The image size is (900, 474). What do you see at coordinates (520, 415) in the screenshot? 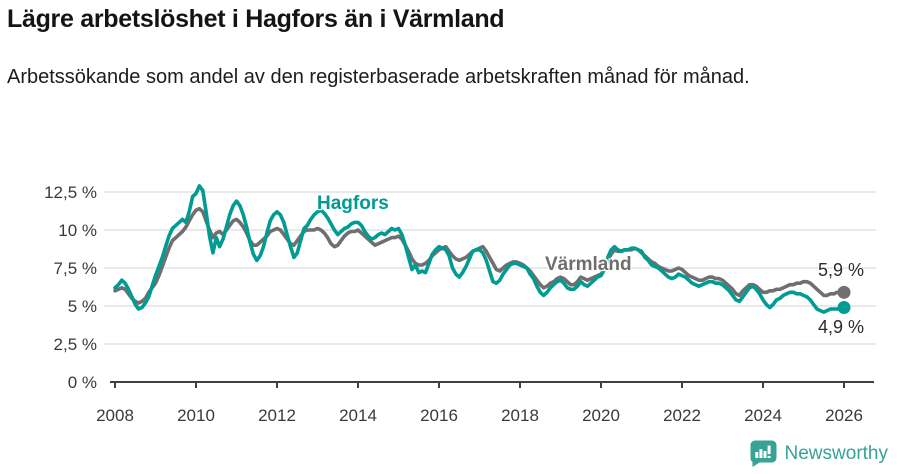
I see `svg-text: 2018` at bounding box center [520, 415].